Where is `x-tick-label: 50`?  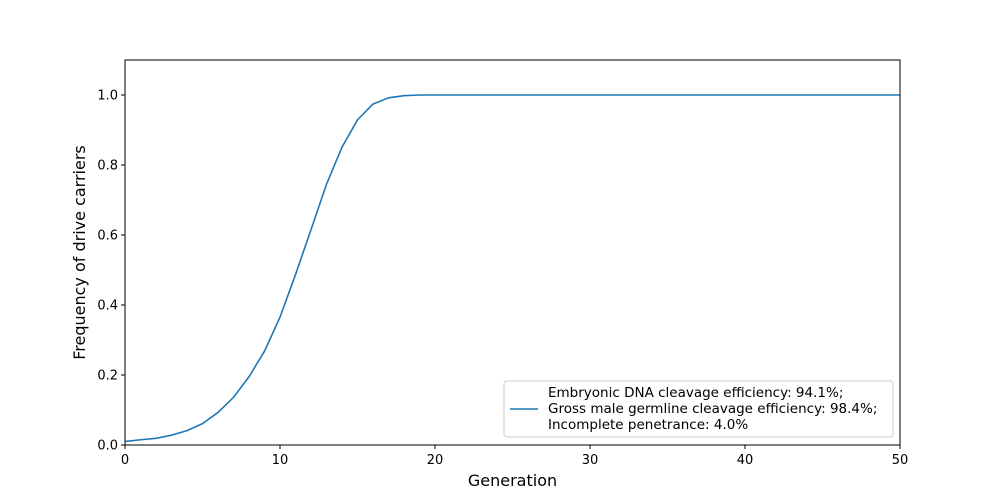
x-tick-label: 50 is located at coordinates (900, 460).